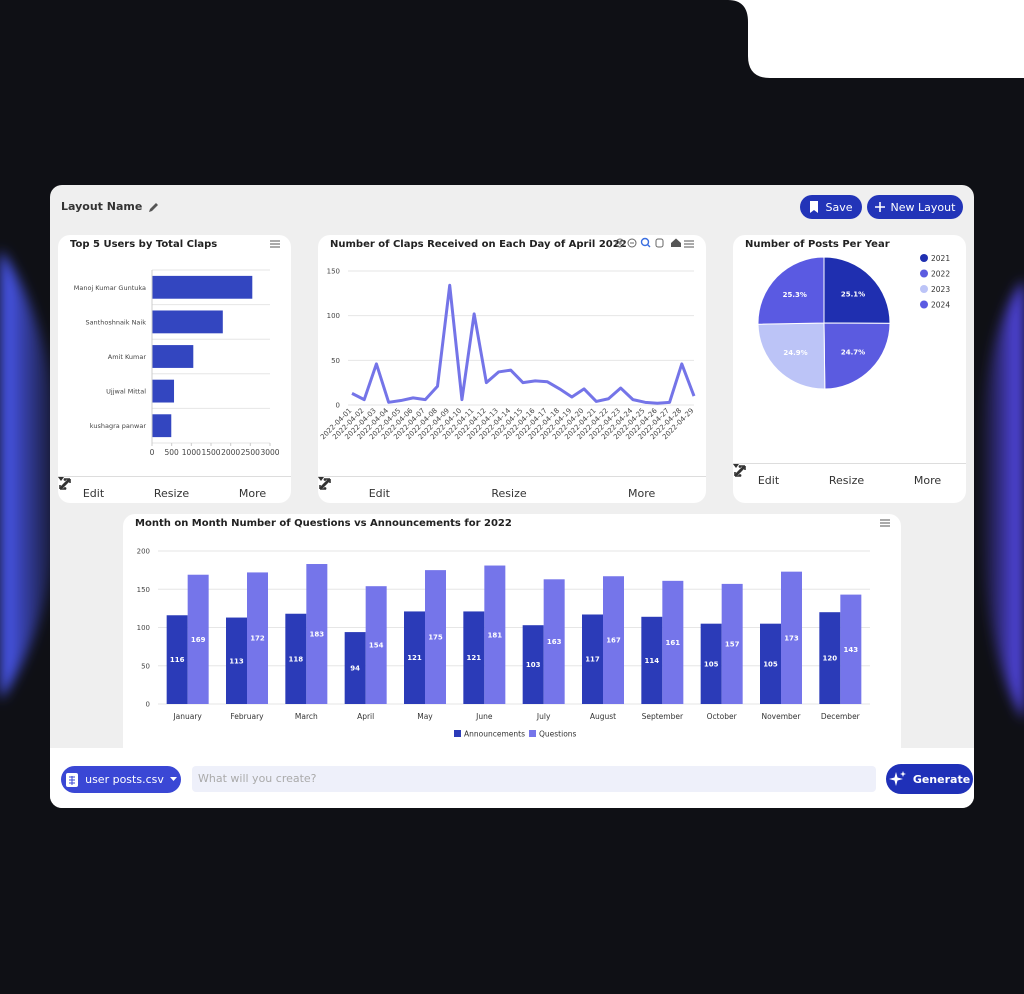 The width and height of the screenshot is (1024, 994). I want to click on x-tick-label: June, so click(484, 716).